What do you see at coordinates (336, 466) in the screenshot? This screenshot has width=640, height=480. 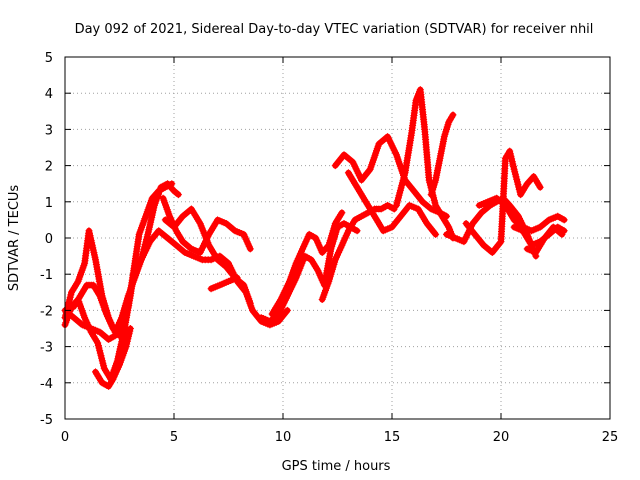 I see `x-axis-title: GPS time / hours` at bounding box center [336, 466].